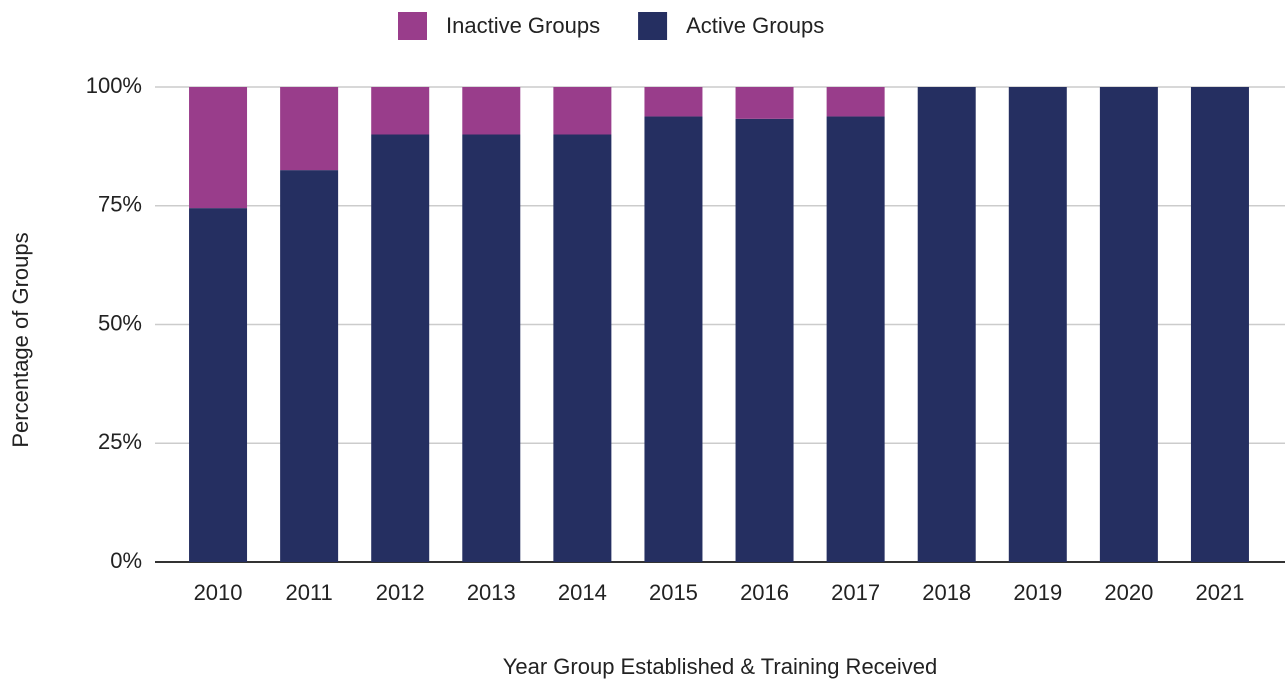 The width and height of the screenshot is (1285, 686). Describe the element at coordinates (523, 25) in the screenshot. I see `legend-label: Inactive Groups` at that location.